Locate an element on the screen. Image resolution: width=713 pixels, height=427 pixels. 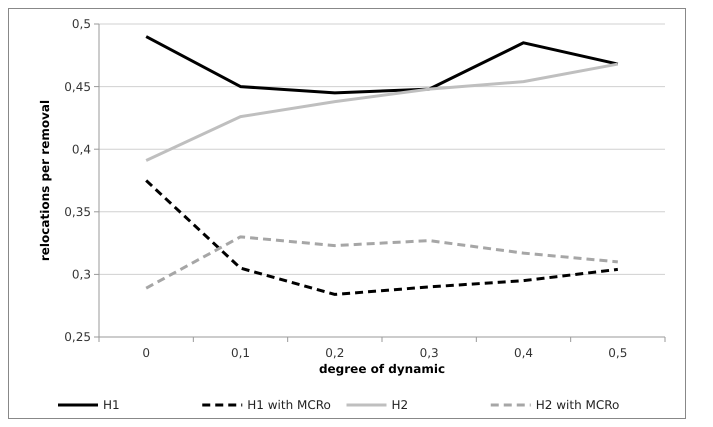
x-tick-label: 0,4 is located at coordinates (524, 353).